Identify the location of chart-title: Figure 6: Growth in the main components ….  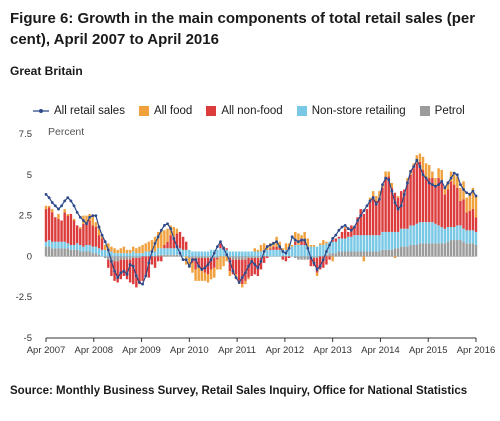
(243, 29).